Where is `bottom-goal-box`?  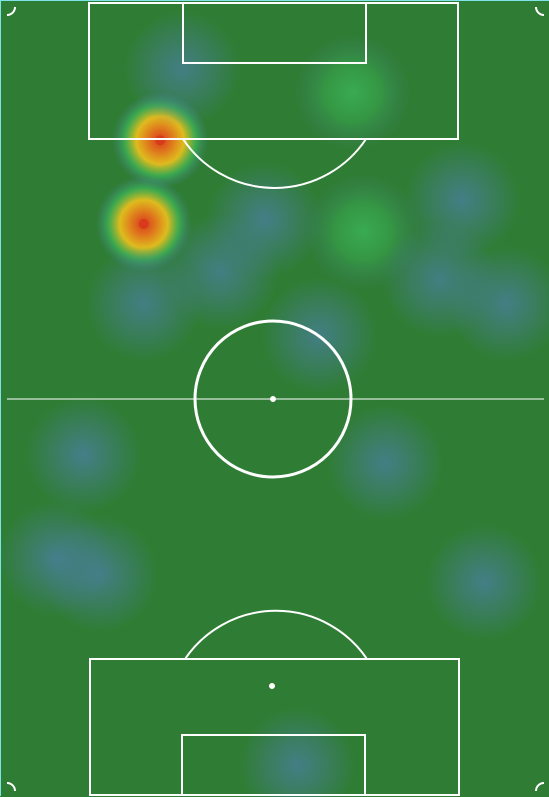
bottom-goal-box is located at coordinates (273, 765).